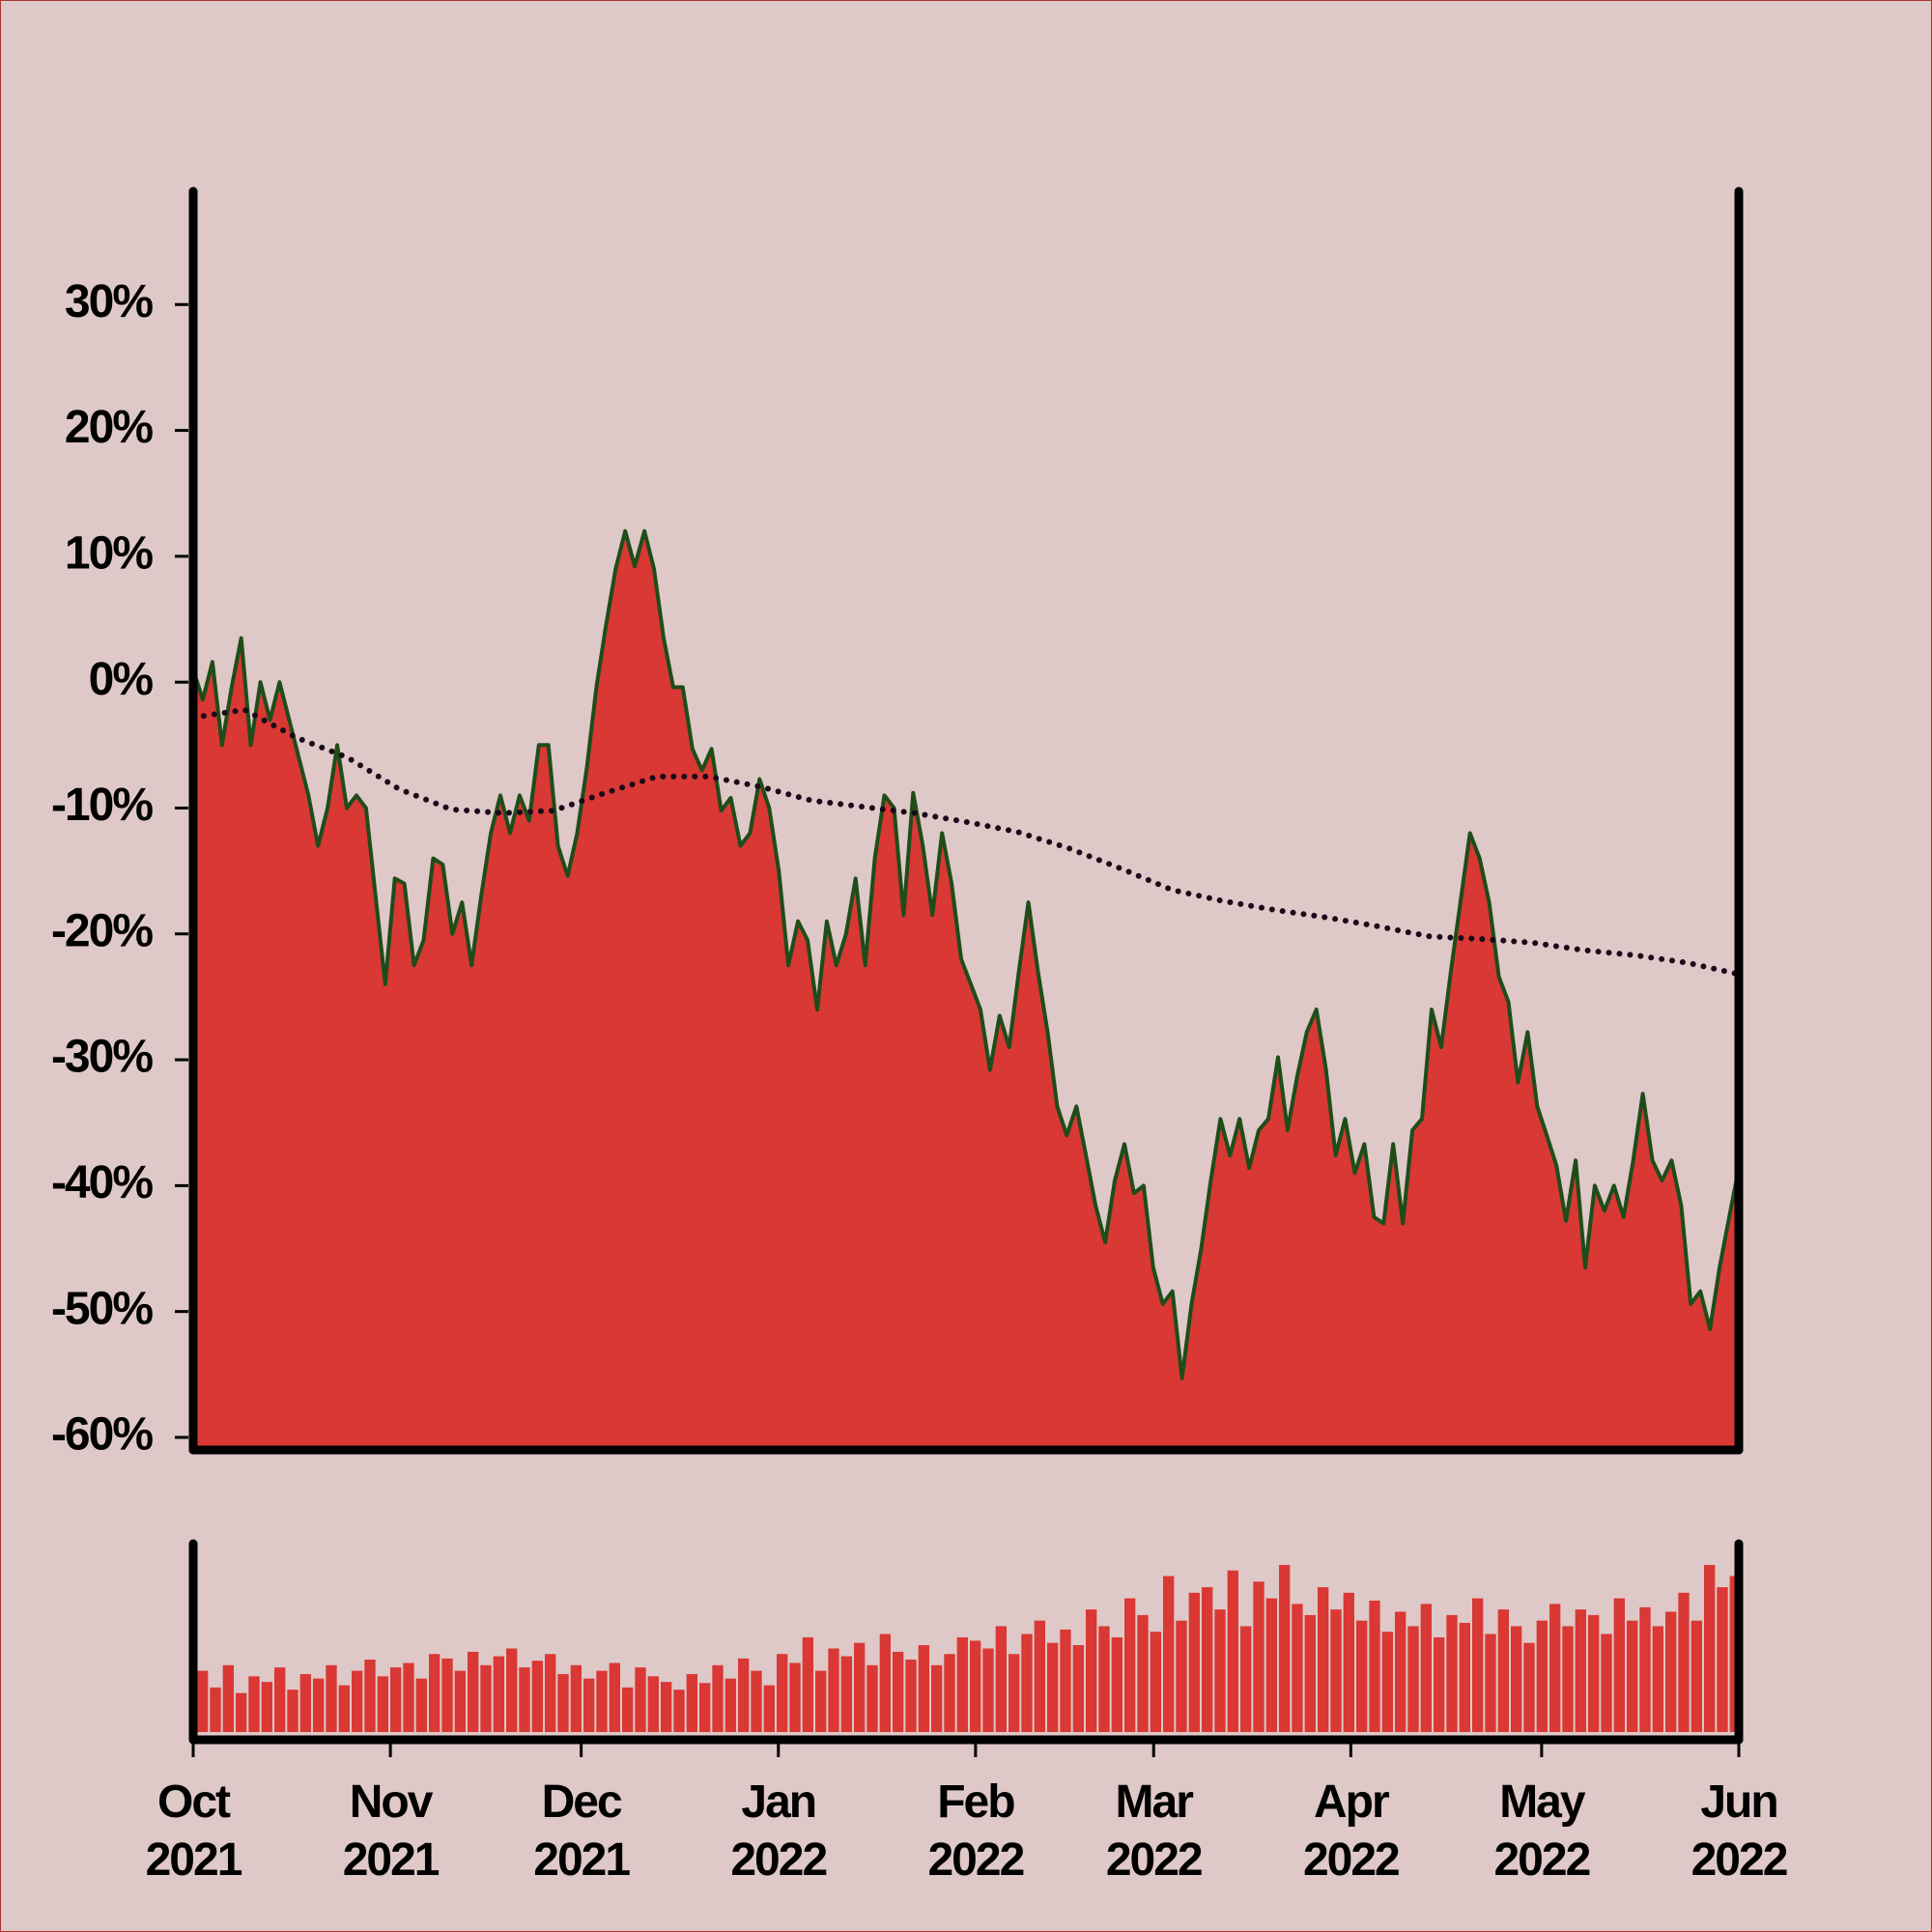  What do you see at coordinates (1739, 1831) in the screenshot?
I see `x-tick-label: Jun 2022` at bounding box center [1739, 1831].